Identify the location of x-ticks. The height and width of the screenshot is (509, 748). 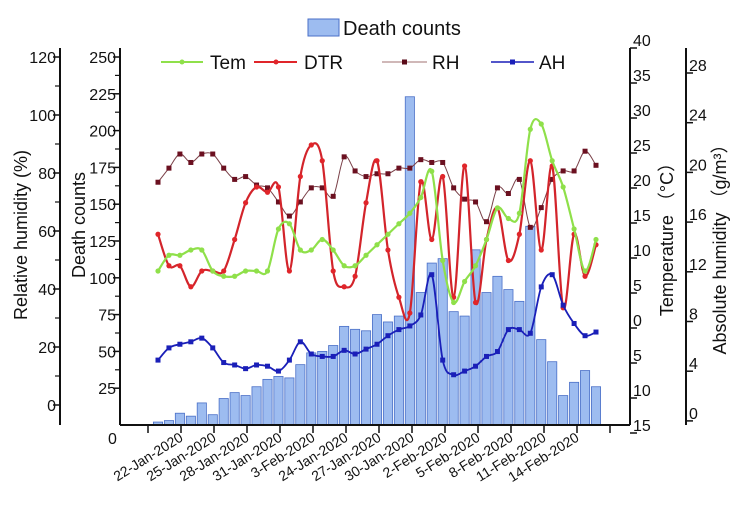
(379, 429).